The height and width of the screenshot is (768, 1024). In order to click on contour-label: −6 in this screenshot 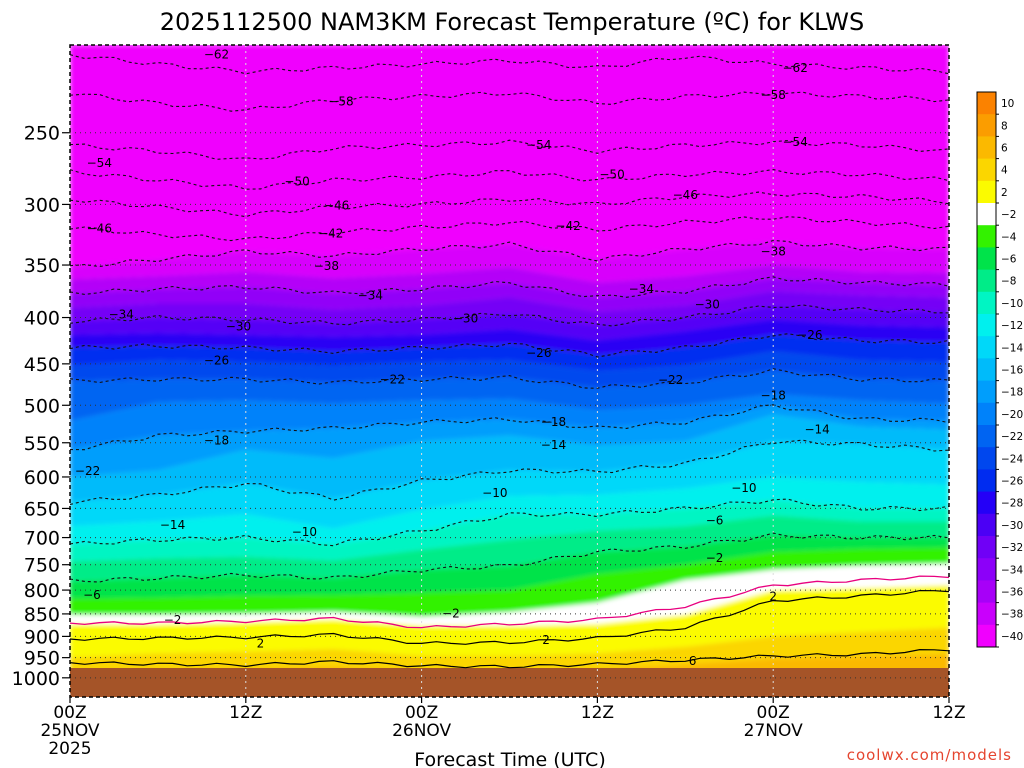, I will do `click(92, 595)`.